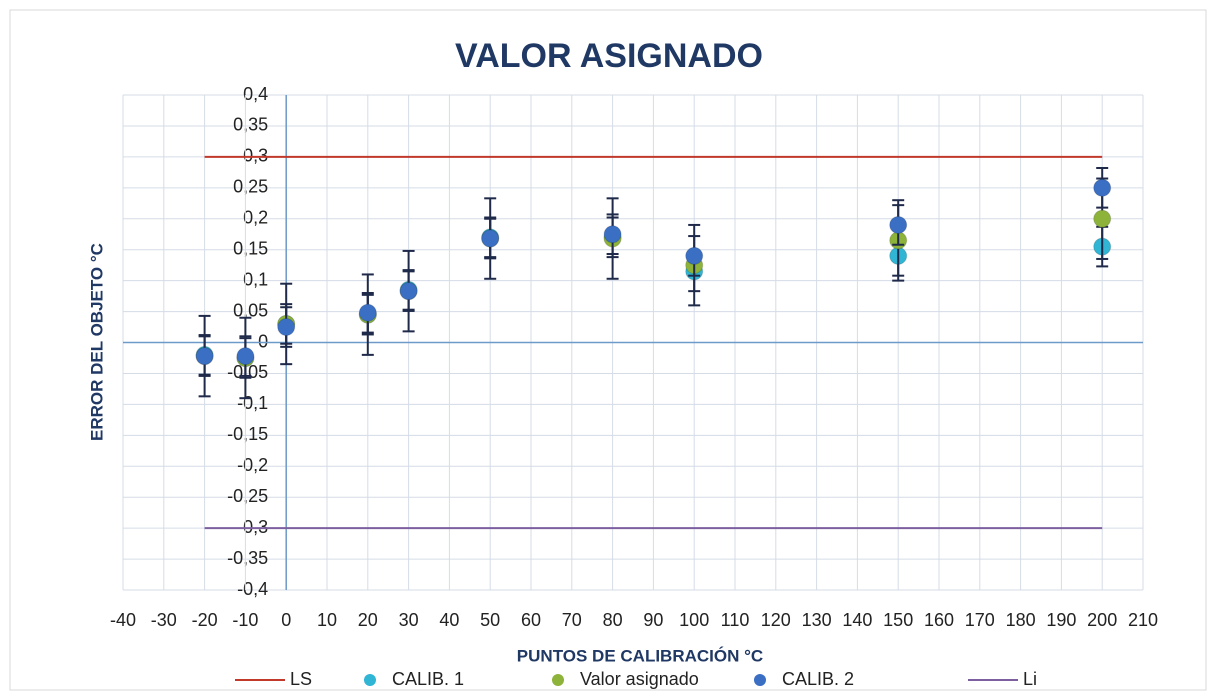 This screenshot has height=695, width=1216. What do you see at coordinates (817, 620) in the screenshot?
I see `x-tick-label: 130` at bounding box center [817, 620].